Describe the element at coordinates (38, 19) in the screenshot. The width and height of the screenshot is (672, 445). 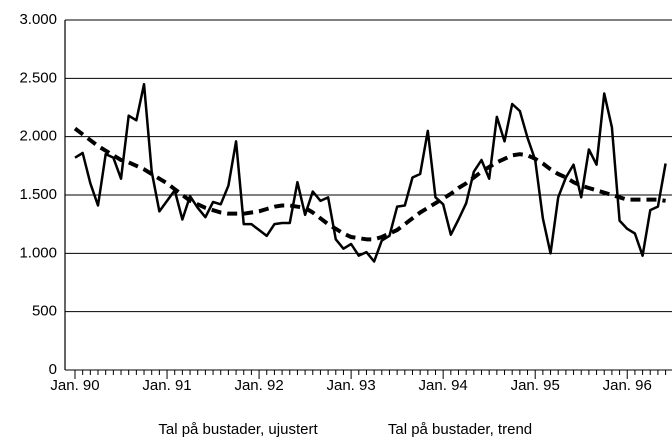
I see `y-tick-label: 3.000` at that location.